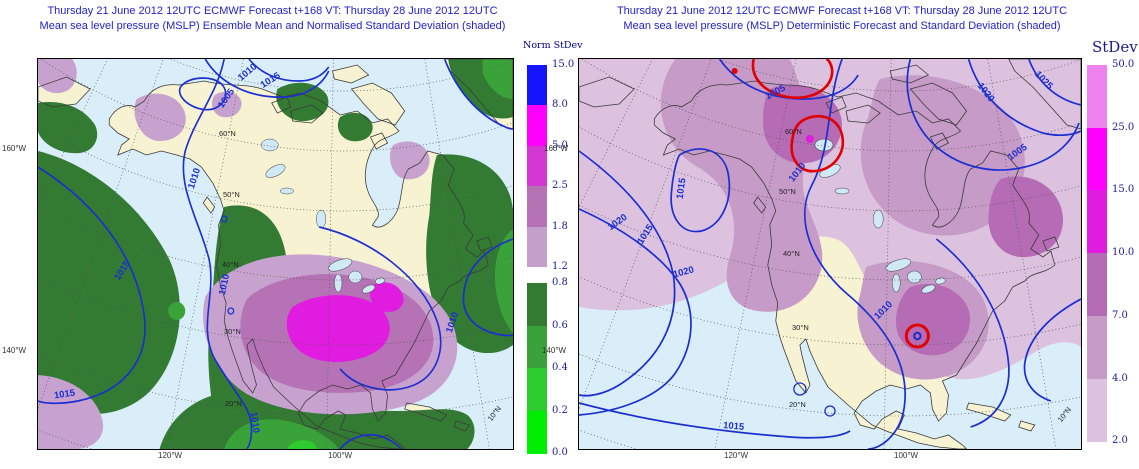  What do you see at coordinates (553, 45) in the screenshot?
I see `left-colorbar-title: Norm StDev` at bounding box center [553, 45].